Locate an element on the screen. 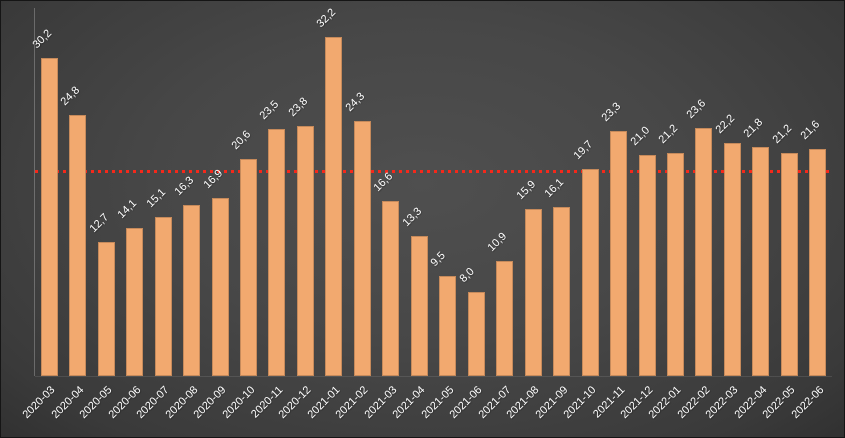 The width and height of the screenshot is (845, 438). average-trend-line is located at coordinates (433, 171).